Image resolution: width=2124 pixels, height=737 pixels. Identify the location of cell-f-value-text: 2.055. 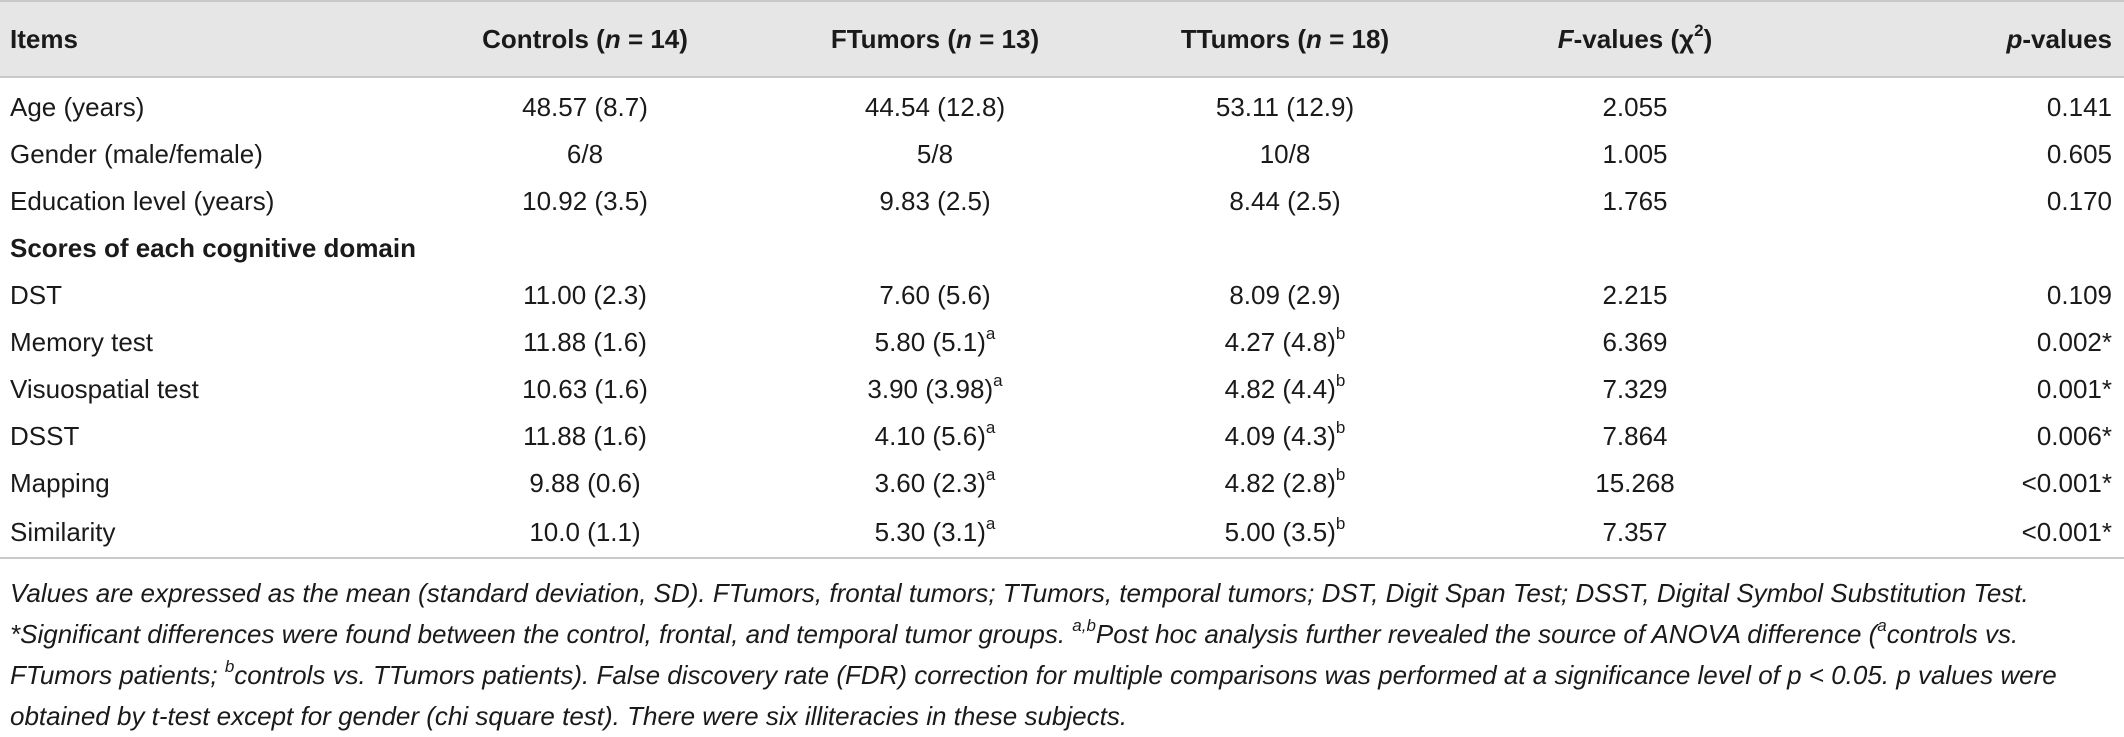
(1635, 107).